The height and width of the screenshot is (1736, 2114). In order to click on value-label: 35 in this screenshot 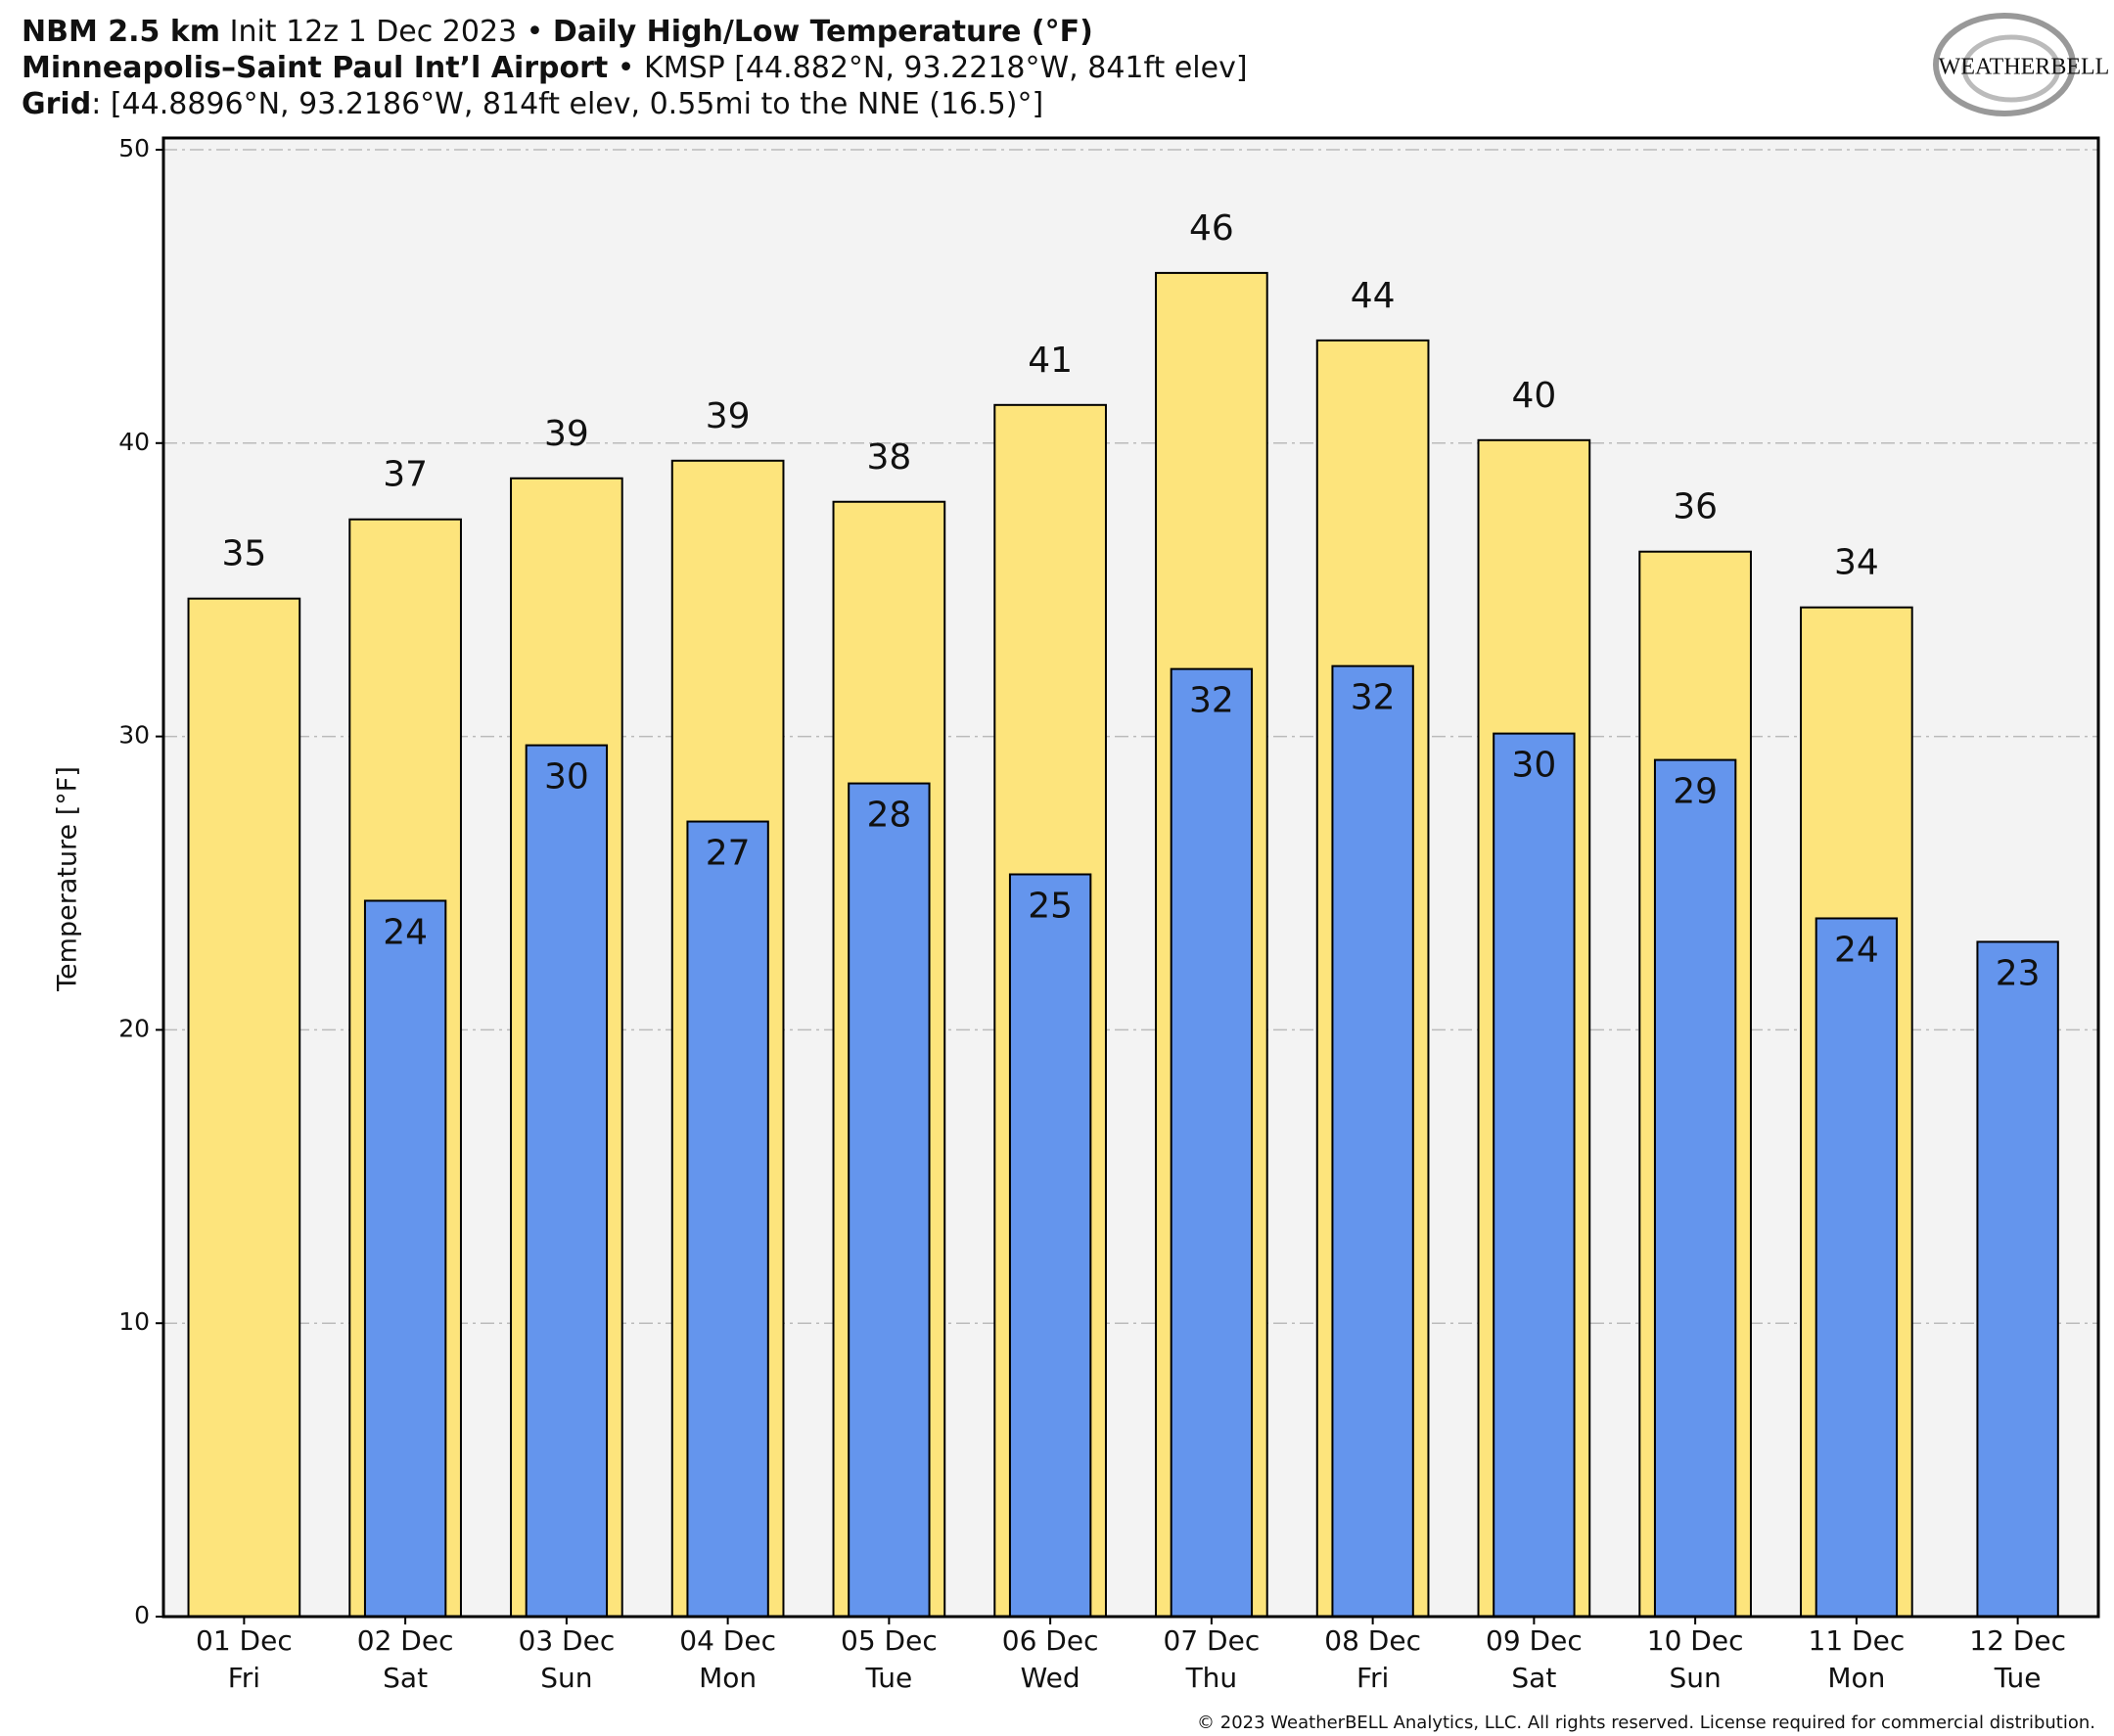, I will do `click(244, 554)`.